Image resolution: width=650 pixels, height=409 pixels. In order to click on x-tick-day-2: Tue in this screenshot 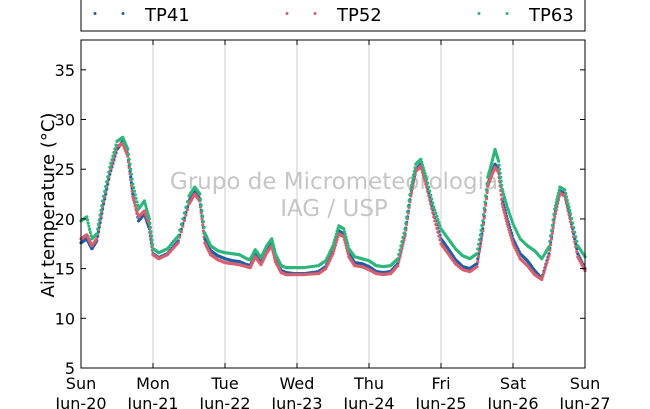, I will do `click(224, 383)`.